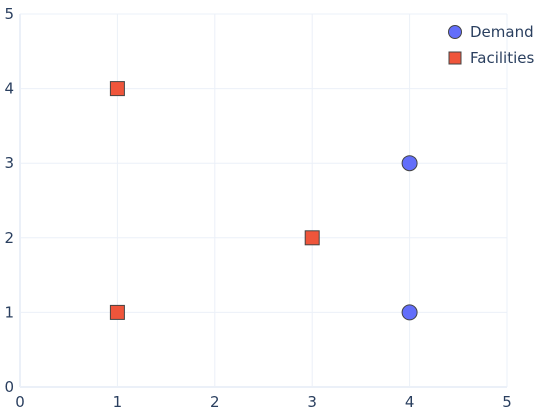  Describe the element at coordinates (502, 58) in the screenshot. I see `legend-item-label: Facilities` at that location.